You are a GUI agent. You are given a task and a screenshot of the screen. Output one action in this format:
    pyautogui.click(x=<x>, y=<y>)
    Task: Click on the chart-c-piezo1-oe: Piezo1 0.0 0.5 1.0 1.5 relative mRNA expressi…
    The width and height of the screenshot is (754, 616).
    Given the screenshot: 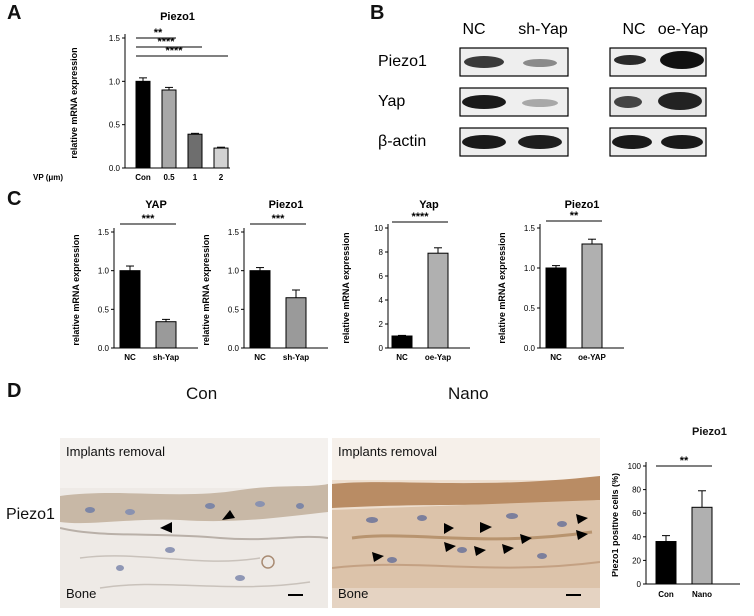 What is the action you would take?
    pyautogui.click(x=560, y=280)
    